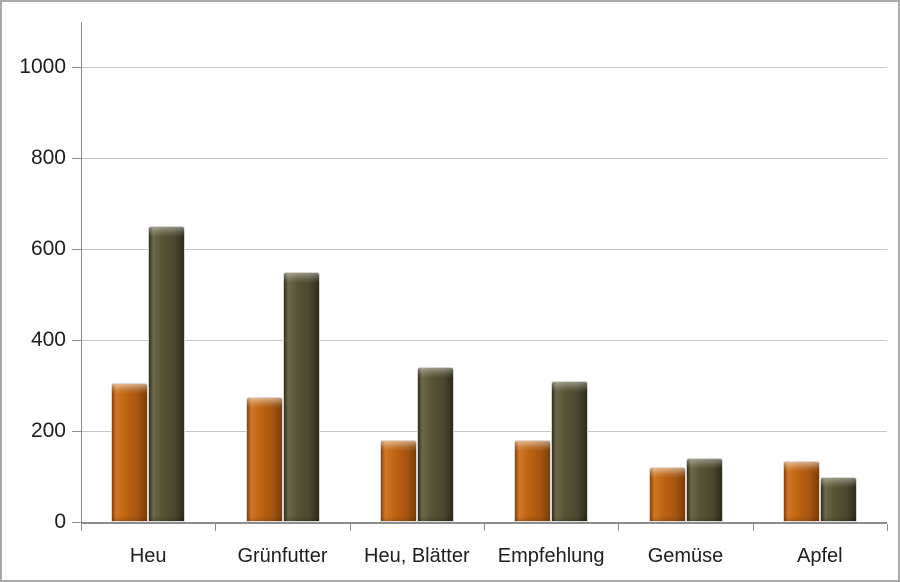 This screenshot has height=582, width=900. What do you see at coordinates (42, 66) in the screenshot?
I see `y-tick-label: 1000` at bounding box center [42, 66].